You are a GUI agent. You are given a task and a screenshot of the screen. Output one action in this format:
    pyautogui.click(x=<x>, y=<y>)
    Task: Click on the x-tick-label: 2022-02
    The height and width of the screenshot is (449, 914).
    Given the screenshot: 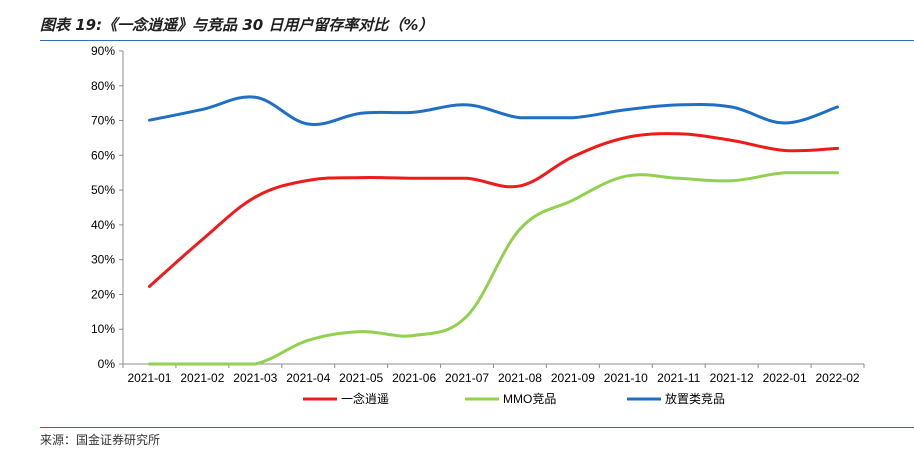 What is the action you would take?
    pyautogui.click(x=838, y=378)
    